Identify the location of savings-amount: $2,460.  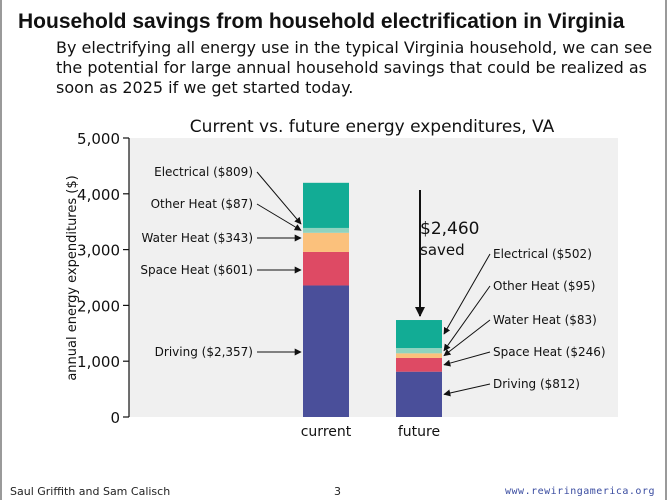
(449, 229).